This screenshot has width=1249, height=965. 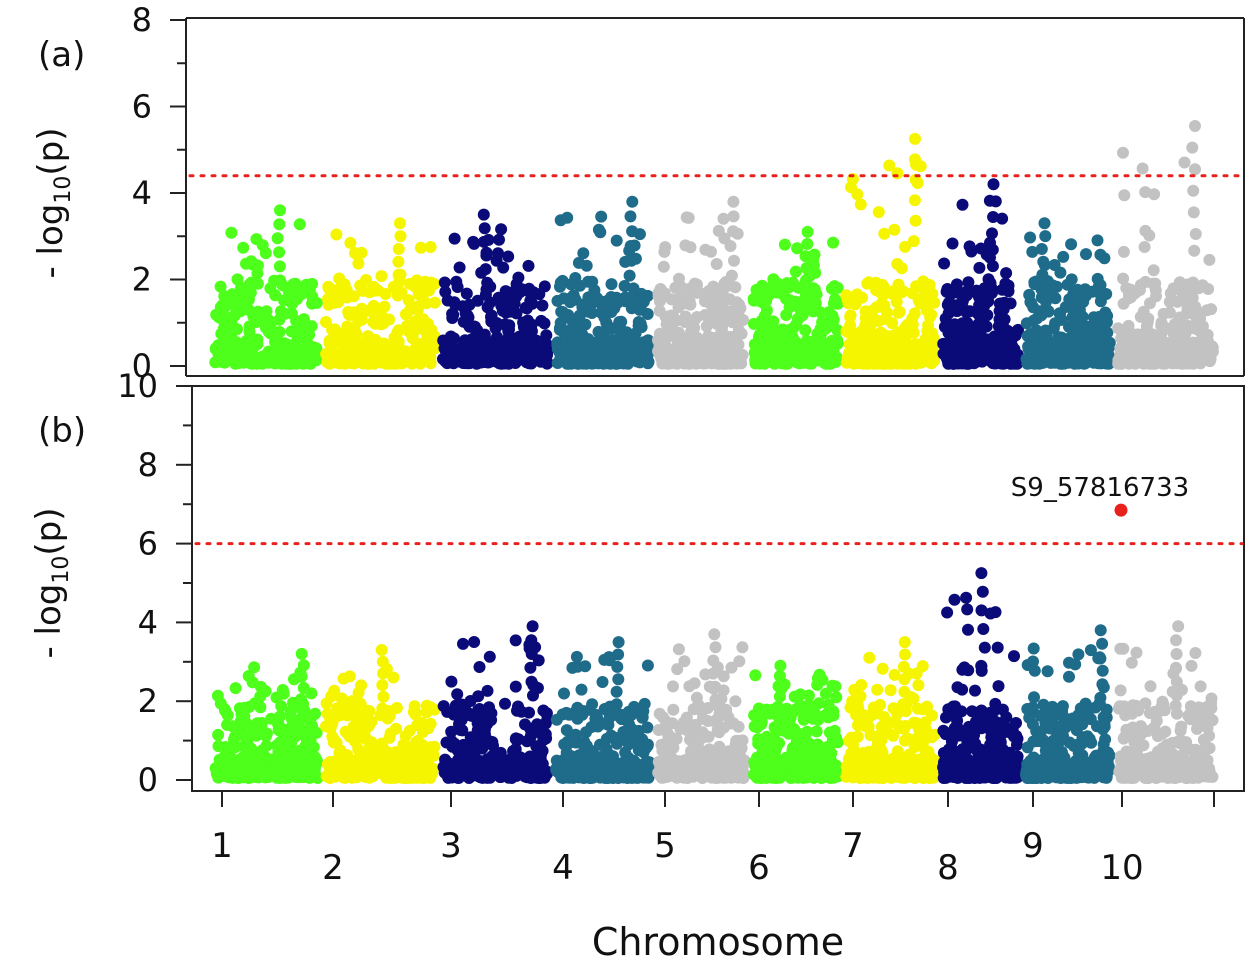 What do you see at coordinates (53, 202) in the screenshot?
I see `y-axis-label: - log10(p)` at bounding box center [53, 202].